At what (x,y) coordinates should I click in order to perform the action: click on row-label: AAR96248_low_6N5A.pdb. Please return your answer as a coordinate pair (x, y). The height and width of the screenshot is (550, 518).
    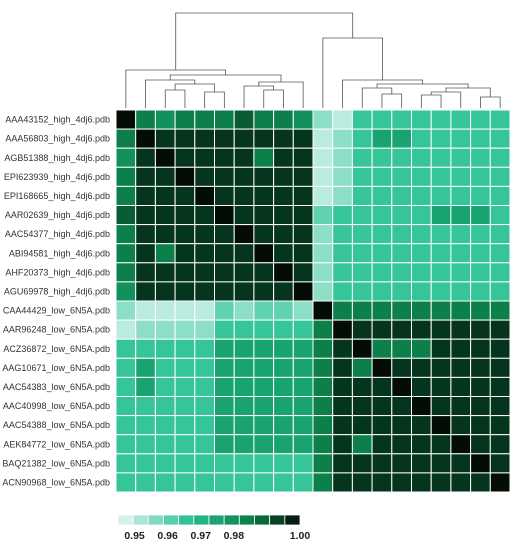
    Looking at the image, I should click on (56, 330).